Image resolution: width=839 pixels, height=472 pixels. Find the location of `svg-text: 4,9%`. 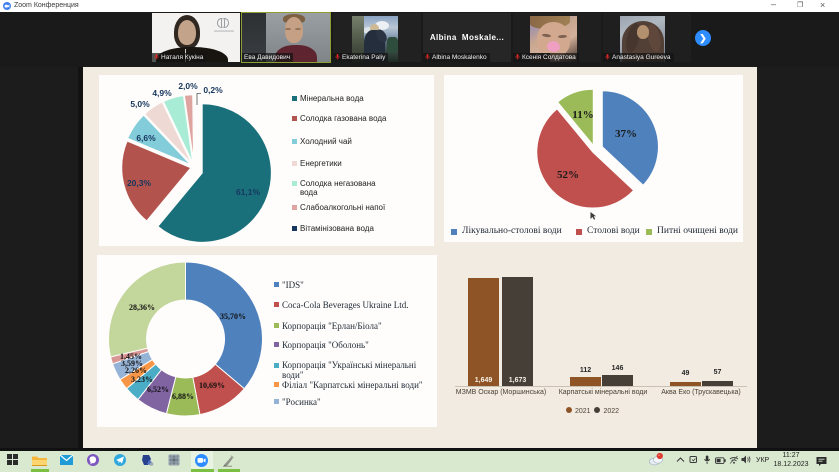

svg-text: 4,9% is located at coordinates (162, 93).